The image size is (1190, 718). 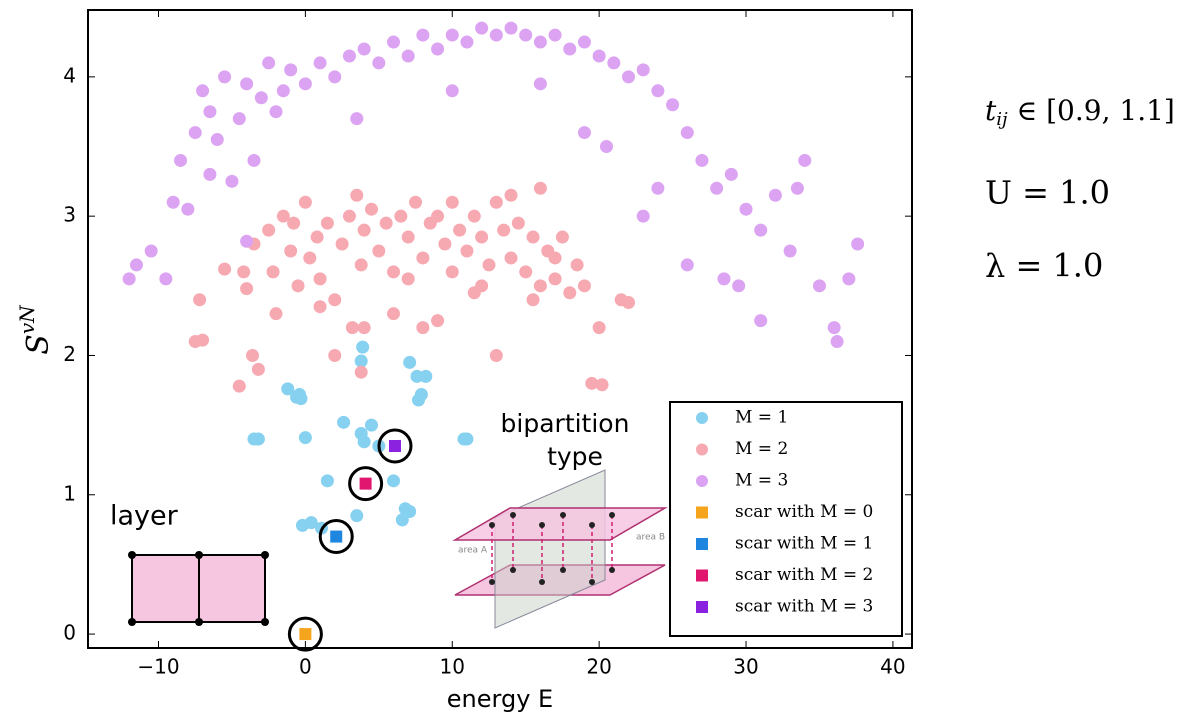 I want to click on x-tick-label: 20, so click(x=598, y=667).